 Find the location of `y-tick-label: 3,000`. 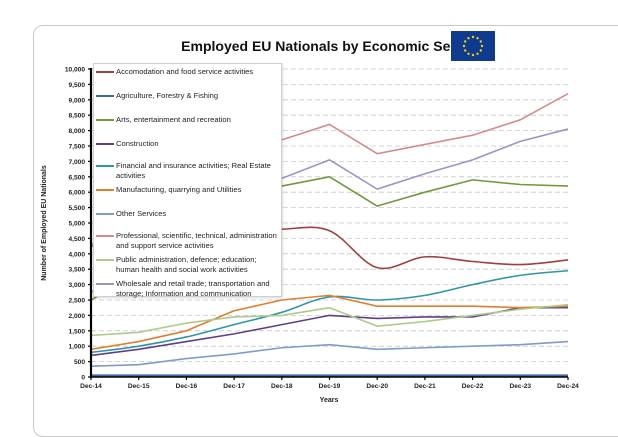

y-tick-label: 3,000 is located at coordinates (76, 285).